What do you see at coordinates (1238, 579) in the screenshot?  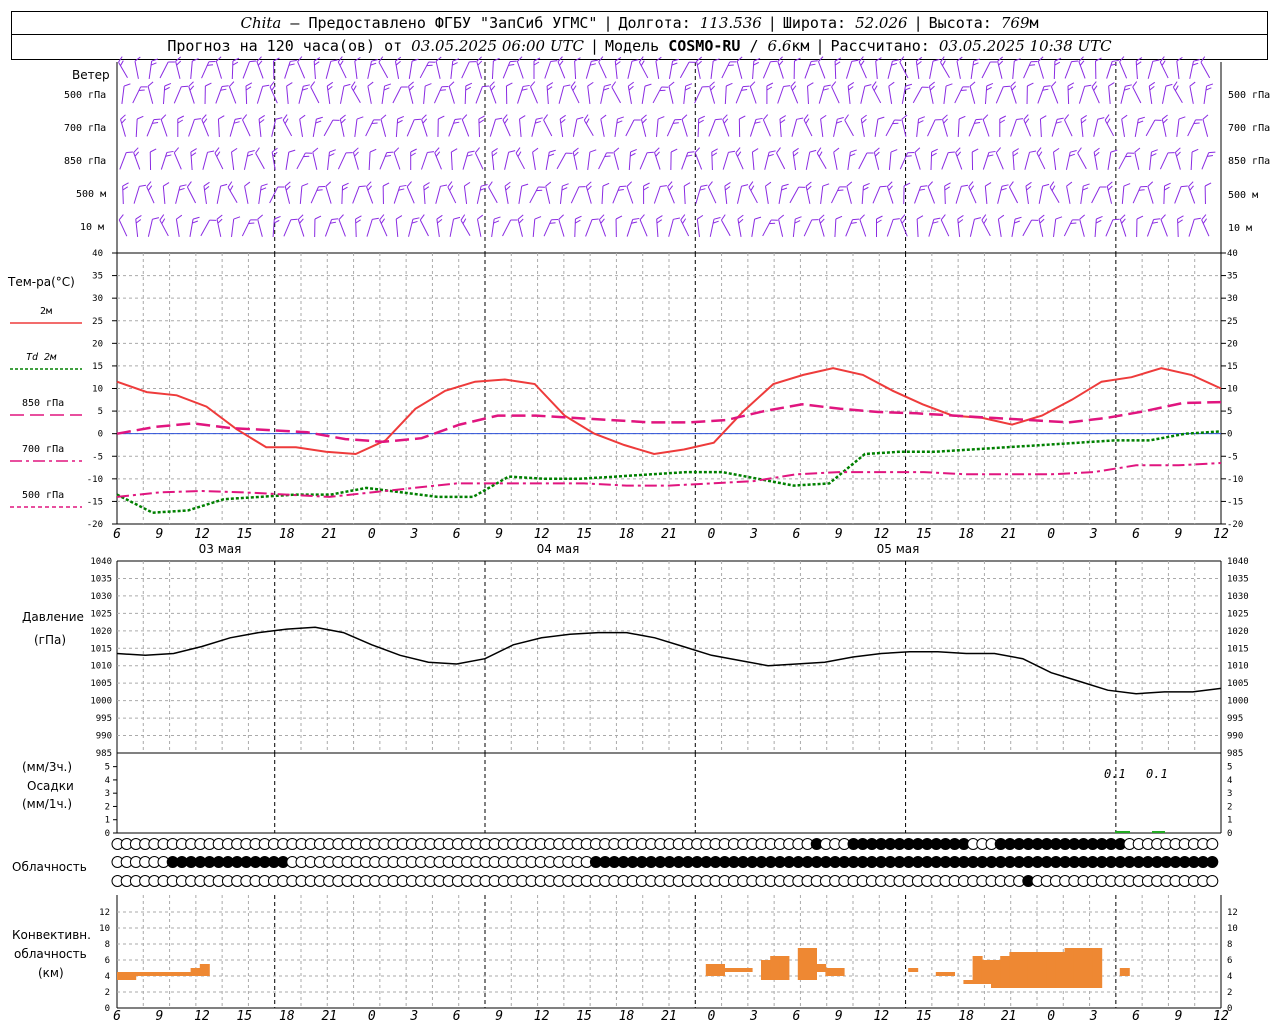 I see `pressure-tick-right: 1035` at bounding box center [1238, 579].